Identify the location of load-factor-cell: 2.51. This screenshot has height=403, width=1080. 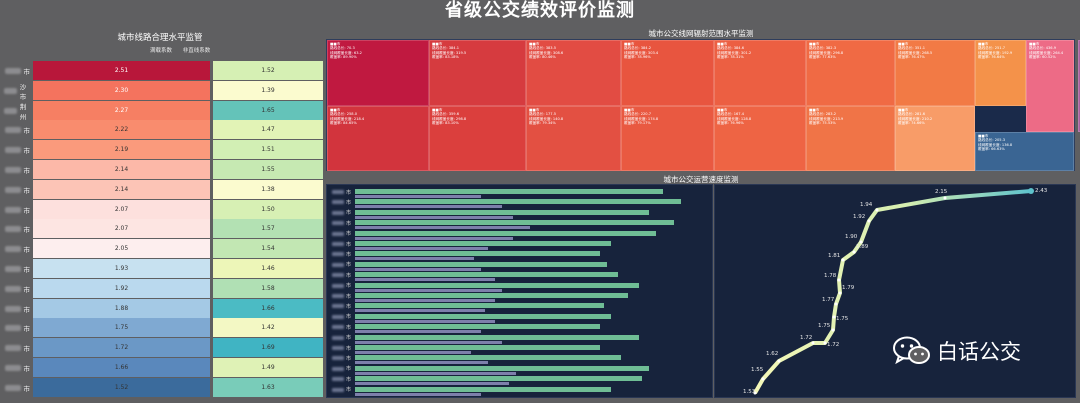
(121, 70).